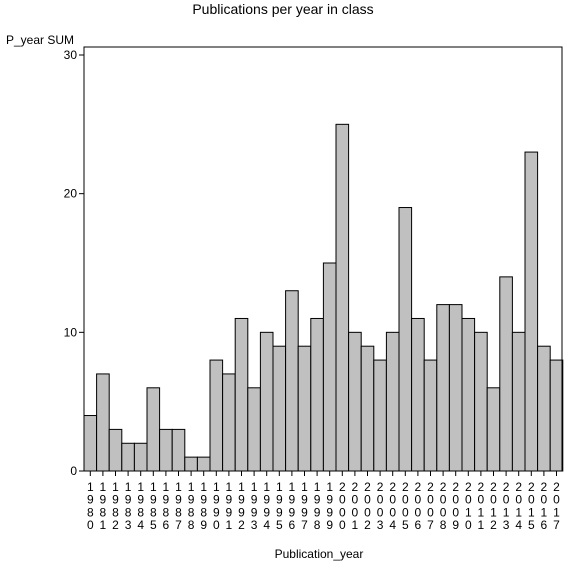  What do you see at coordinates (493, 429) in the screenshot?
I see `bar-2012` at bounding box center [493, 429].